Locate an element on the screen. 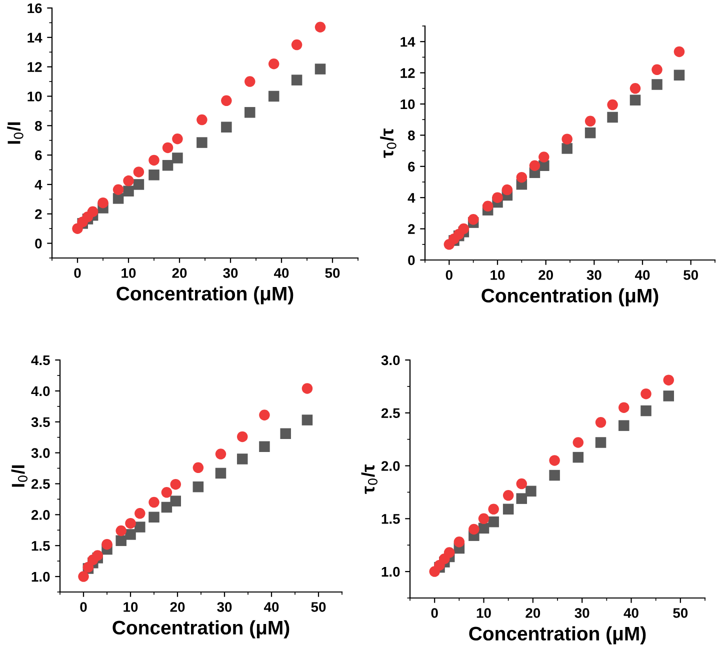  y-tick-label: 2 is located at coordinates (38, 214).